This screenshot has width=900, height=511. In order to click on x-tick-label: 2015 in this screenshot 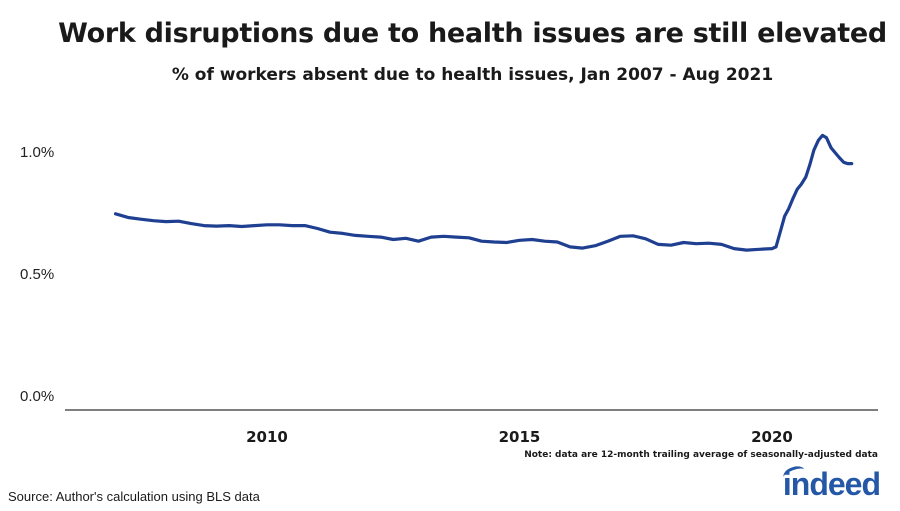, I will do `click(519, 437)`.